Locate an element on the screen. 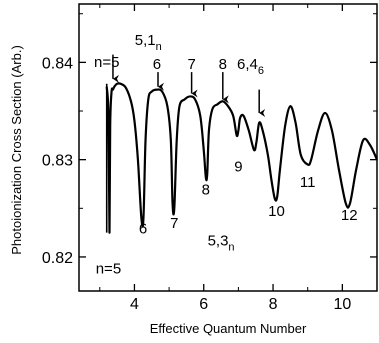 This screenshot has width=379, height=343. annotation-label: 12 is located at coordinates (349, 215).